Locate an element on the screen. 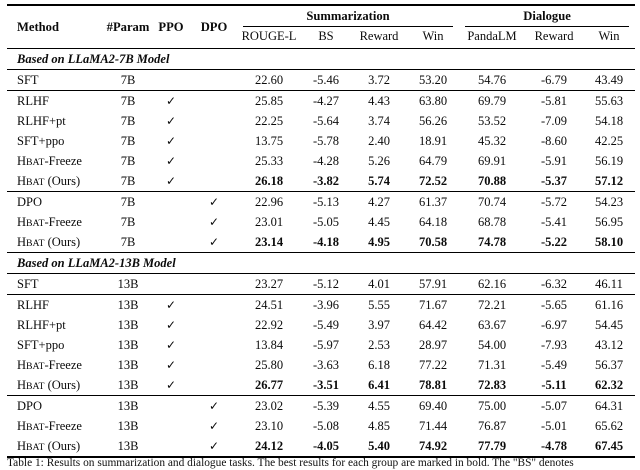  value-cell: 56.95 is located at coordinates (609, 221).